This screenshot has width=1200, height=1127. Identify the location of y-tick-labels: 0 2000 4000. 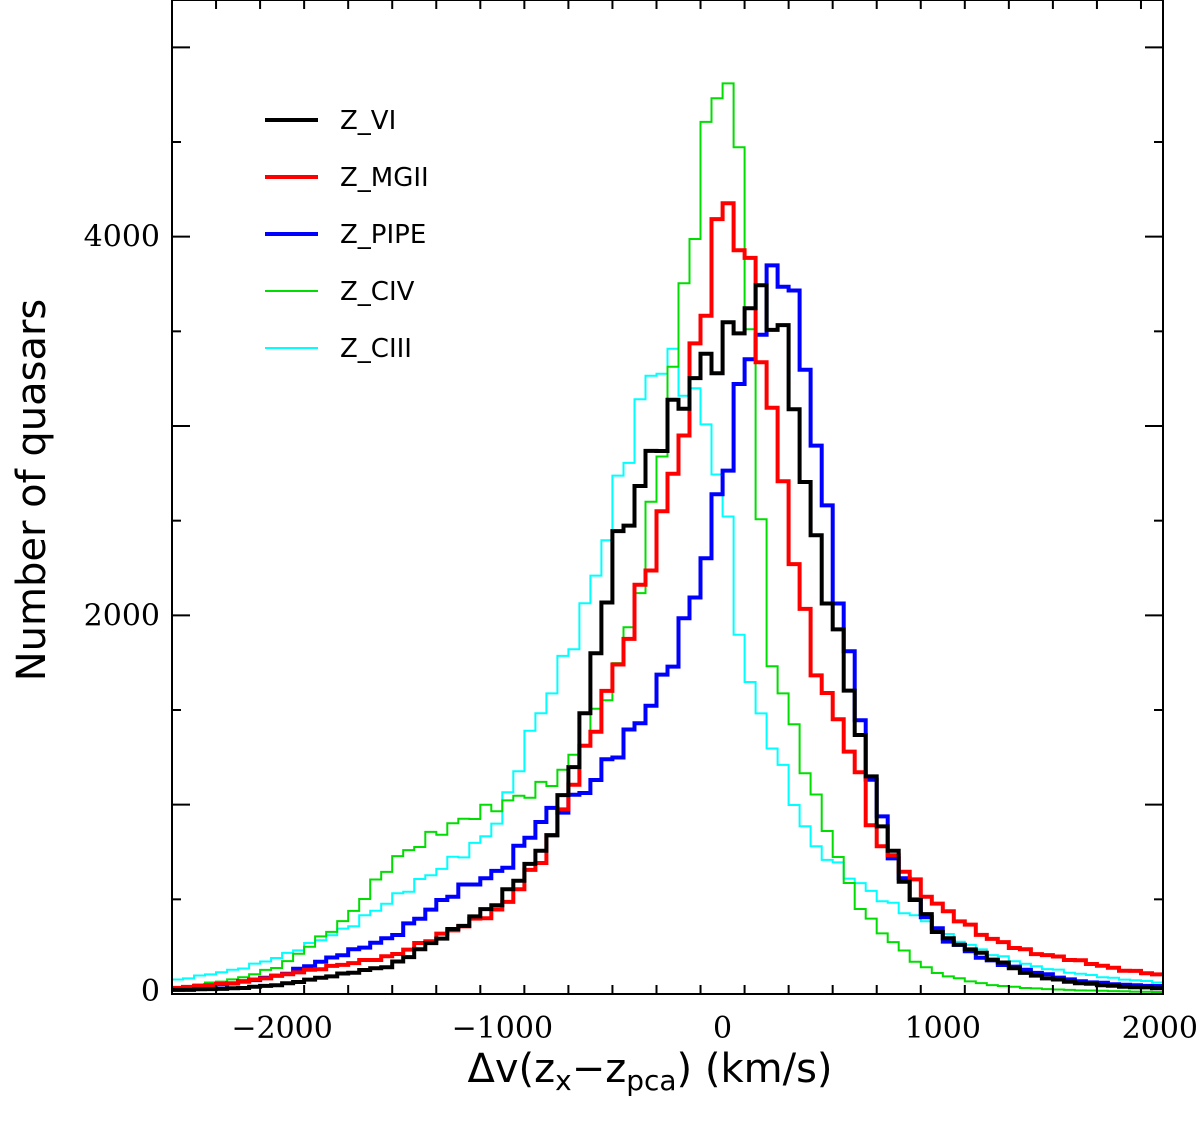
(122, 614).